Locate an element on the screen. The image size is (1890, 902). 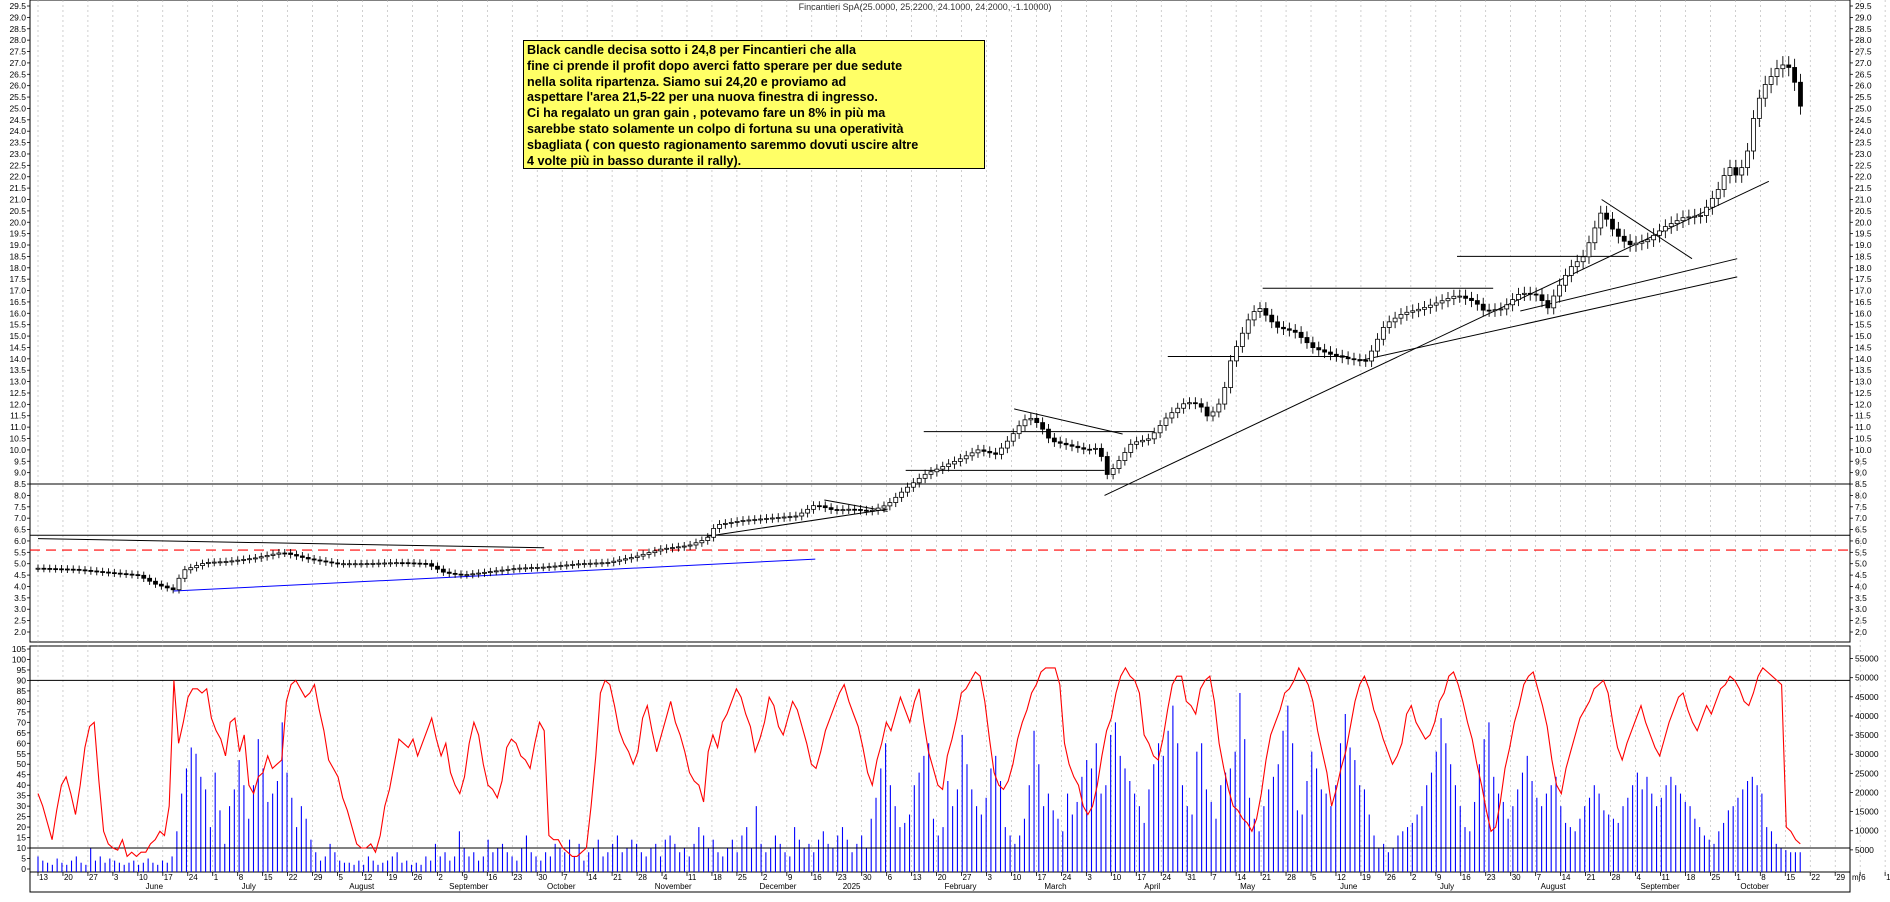
price-tick-label-left: 19.0 is located at coordinates (17, 245).